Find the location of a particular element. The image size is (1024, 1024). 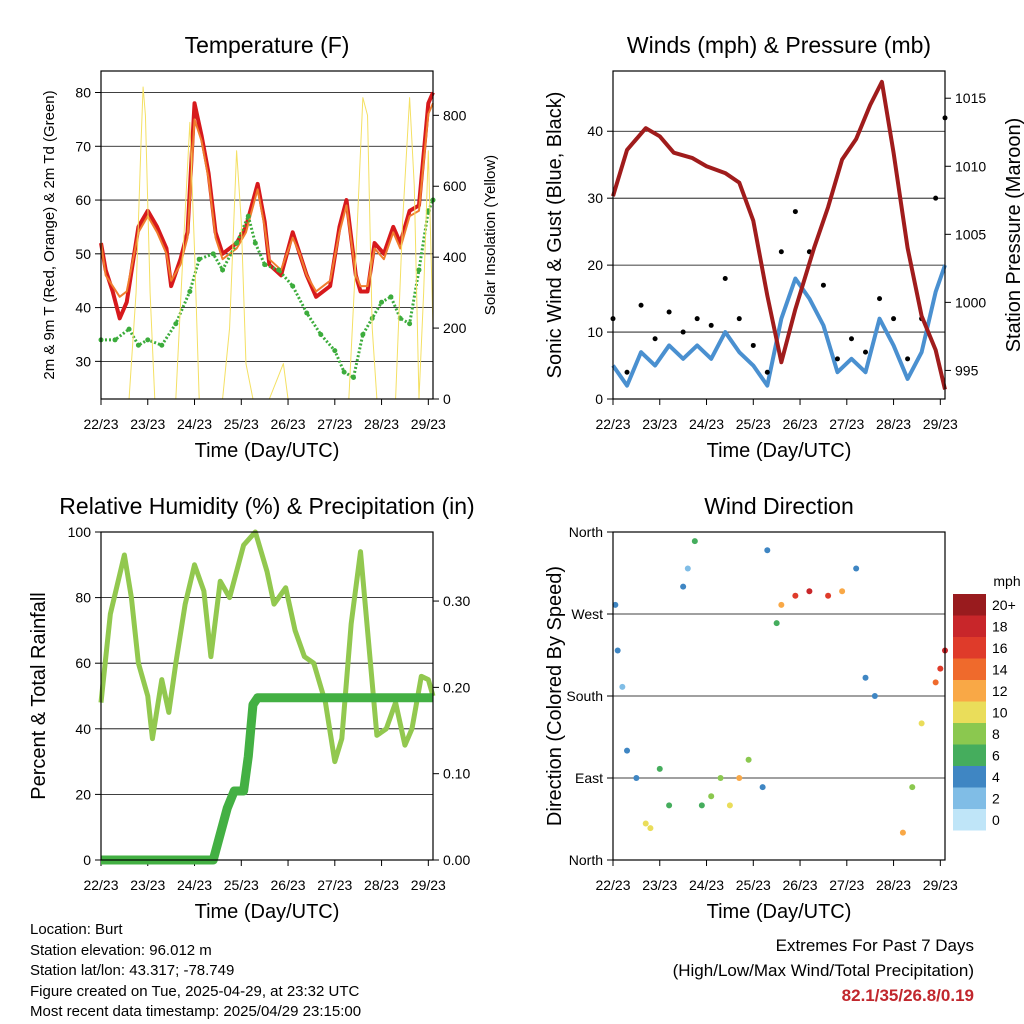

temp-xtick-label: 24/23 is located at coordinates (194, 424).